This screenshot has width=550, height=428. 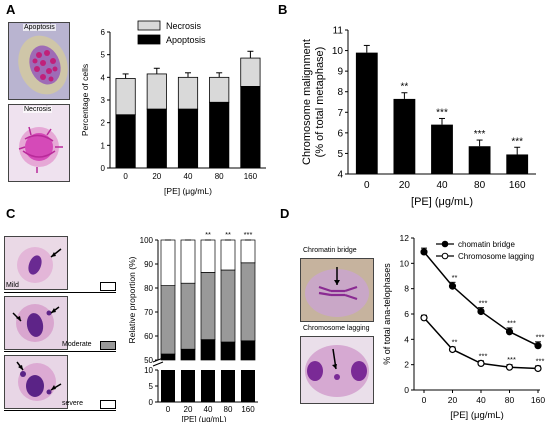 What do you see at coordinates (337, 370) in the screenshot?
I see `chromosome-lagging-image` at bounding box center [337, 370].